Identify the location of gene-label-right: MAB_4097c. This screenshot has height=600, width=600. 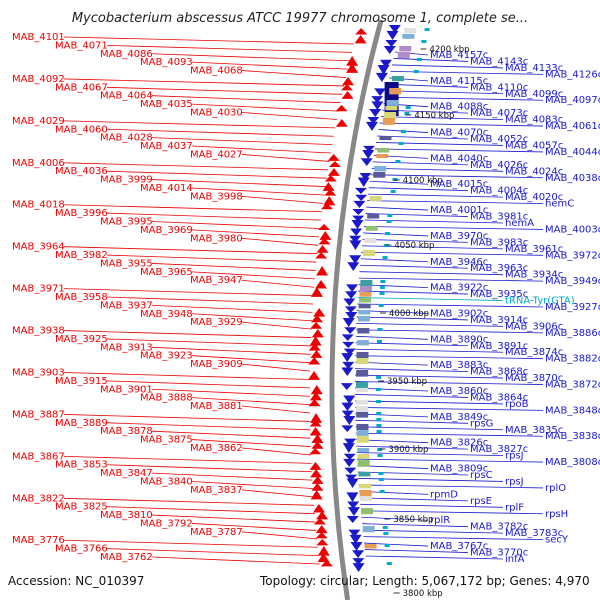
(572, 100).